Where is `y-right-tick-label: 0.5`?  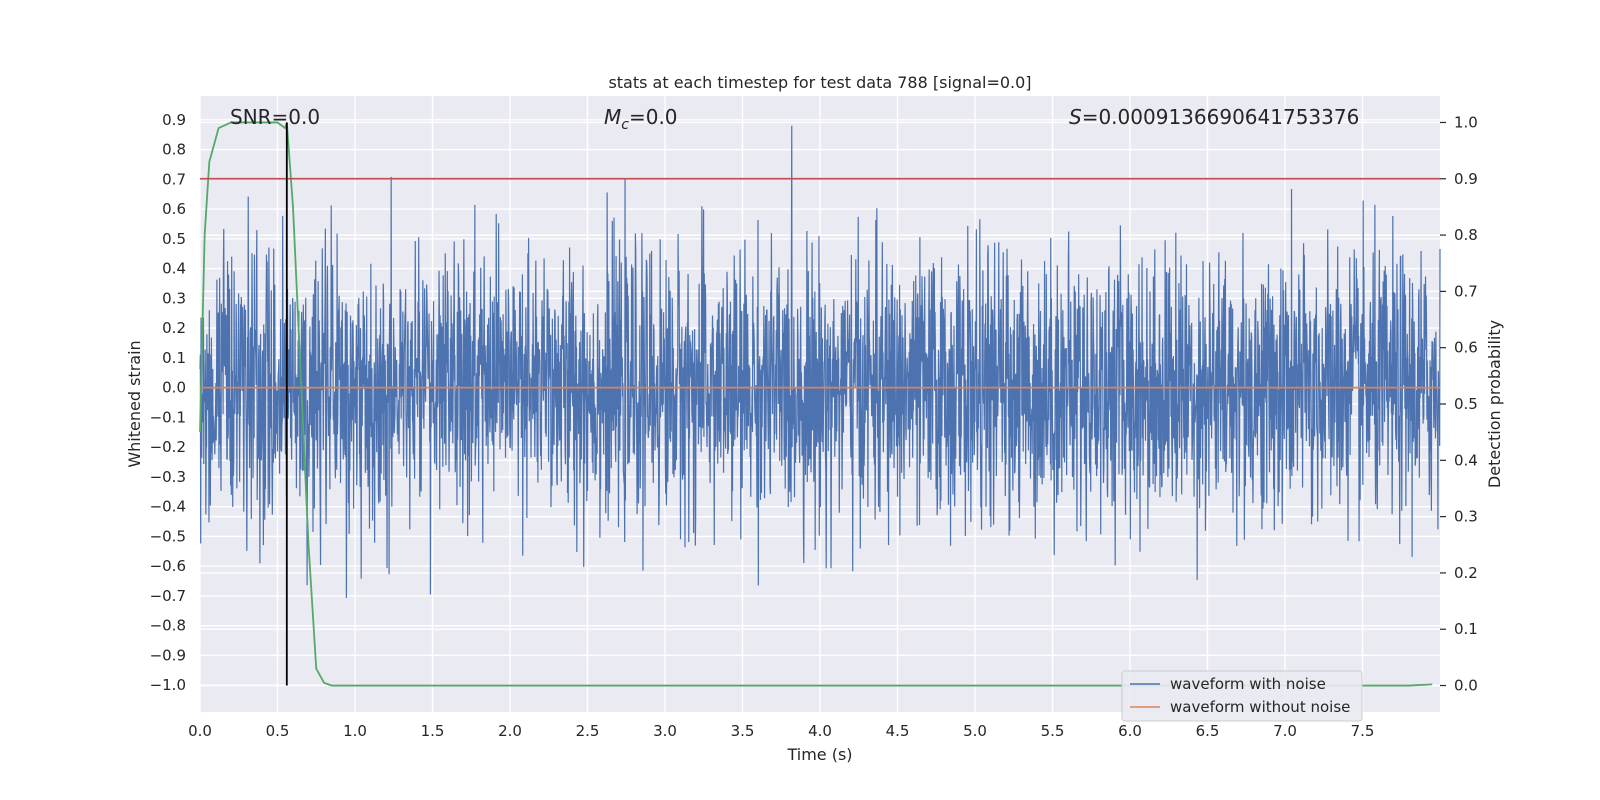 y-right-tick-label: 0.5 is located at coordinates (1466, 404).